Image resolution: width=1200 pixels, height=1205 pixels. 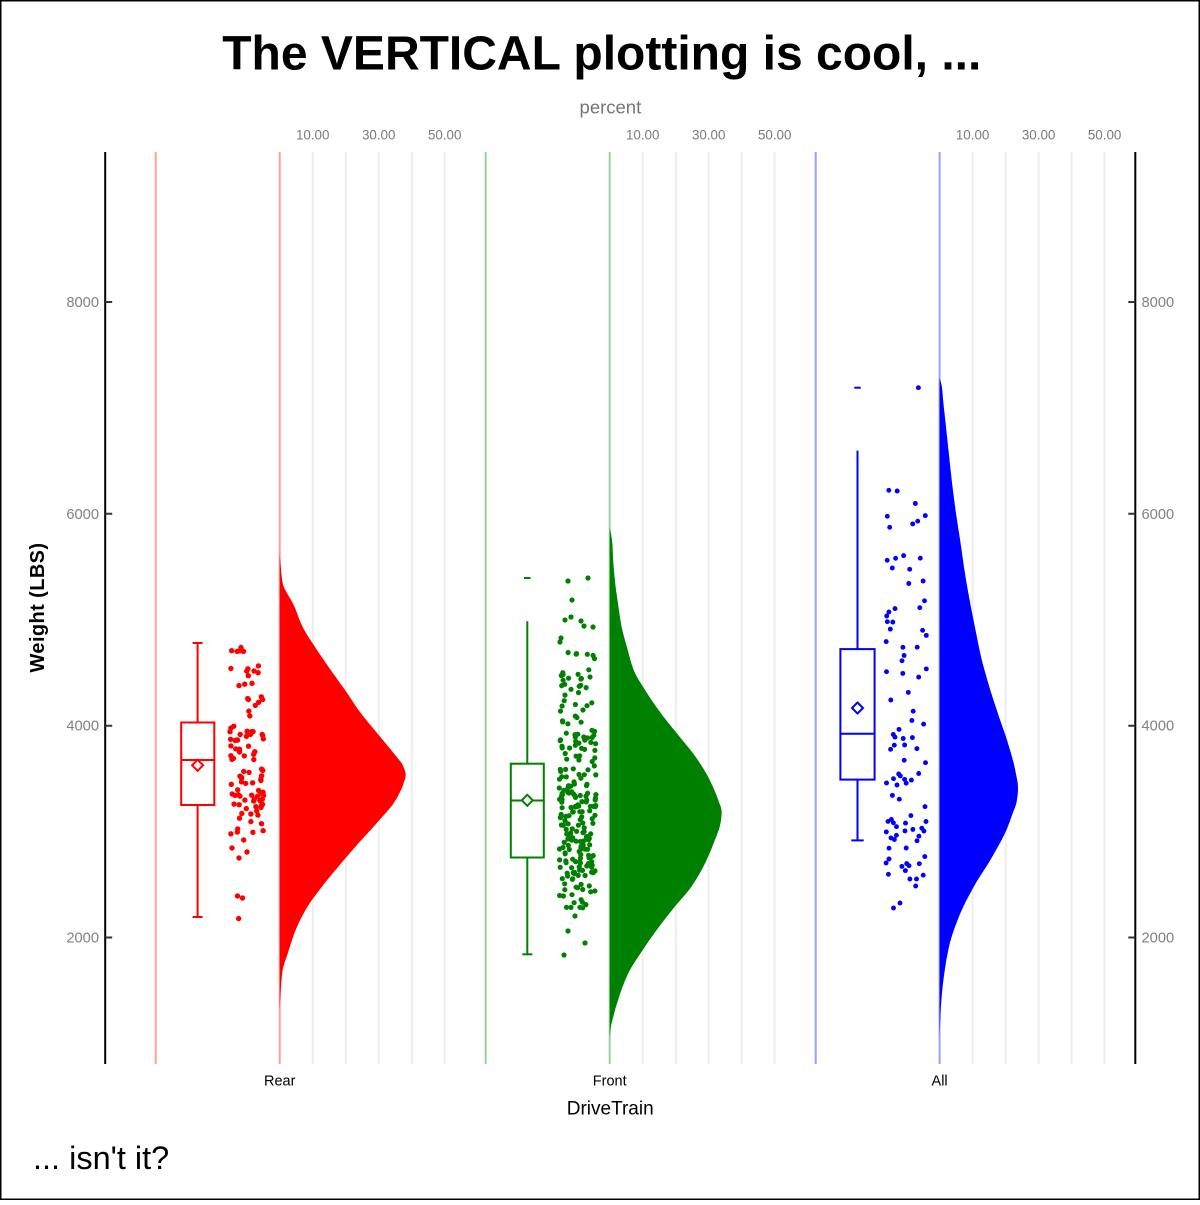 What do you see at coordinates (940, 1081) in the screenshot?
I see `svg-text: All` at bounding box center [940, 1081].